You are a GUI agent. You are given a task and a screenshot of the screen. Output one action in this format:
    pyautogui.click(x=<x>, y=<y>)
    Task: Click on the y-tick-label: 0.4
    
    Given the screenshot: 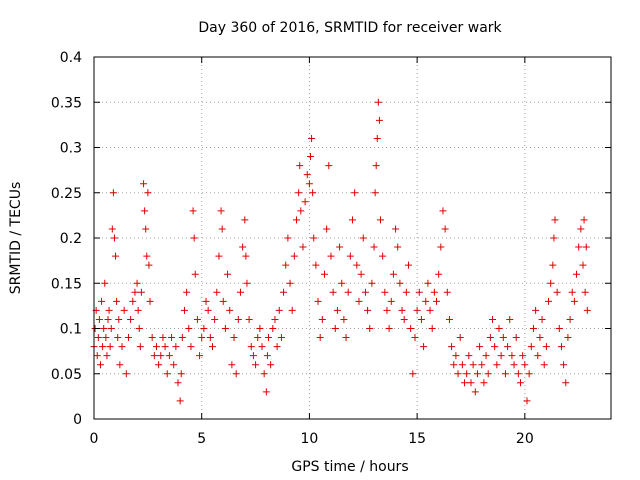 What is the action you would take?
    pyautogui.click(x=71, y=58)
    